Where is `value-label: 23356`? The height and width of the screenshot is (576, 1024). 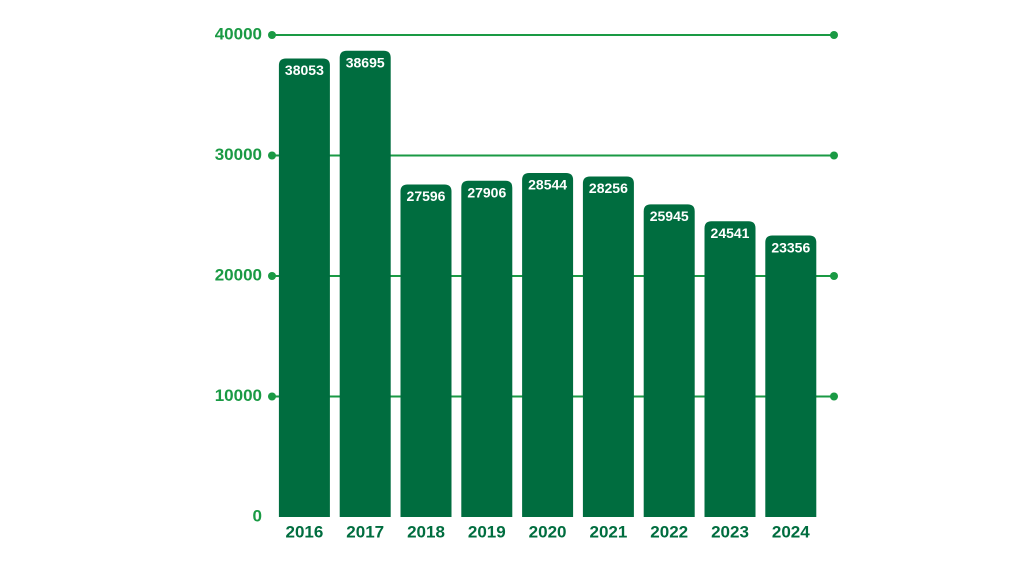 value-label: 23356 is located at coordinates (790, 247).